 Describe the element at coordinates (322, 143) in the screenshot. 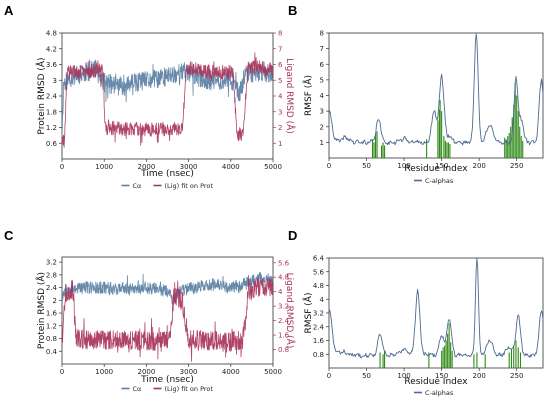

I see `y-tick-label: 1` at that location.